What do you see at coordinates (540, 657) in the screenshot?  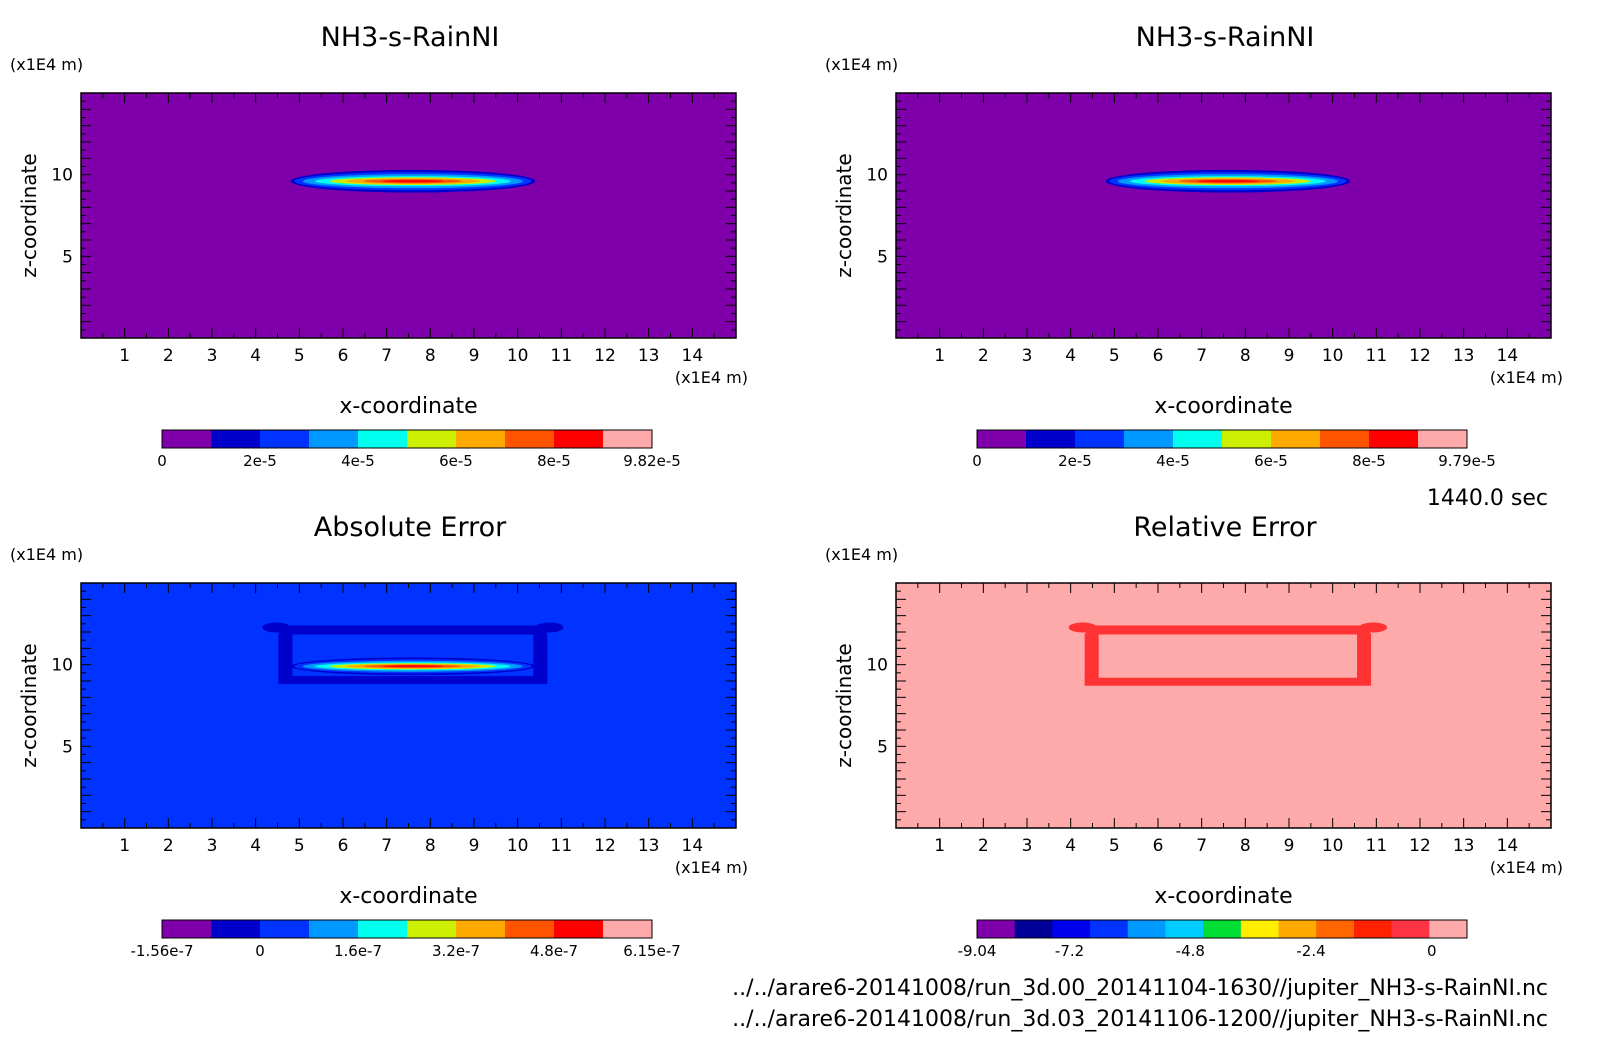 I see `feature-frame-right` at bounding box center [540, 657].